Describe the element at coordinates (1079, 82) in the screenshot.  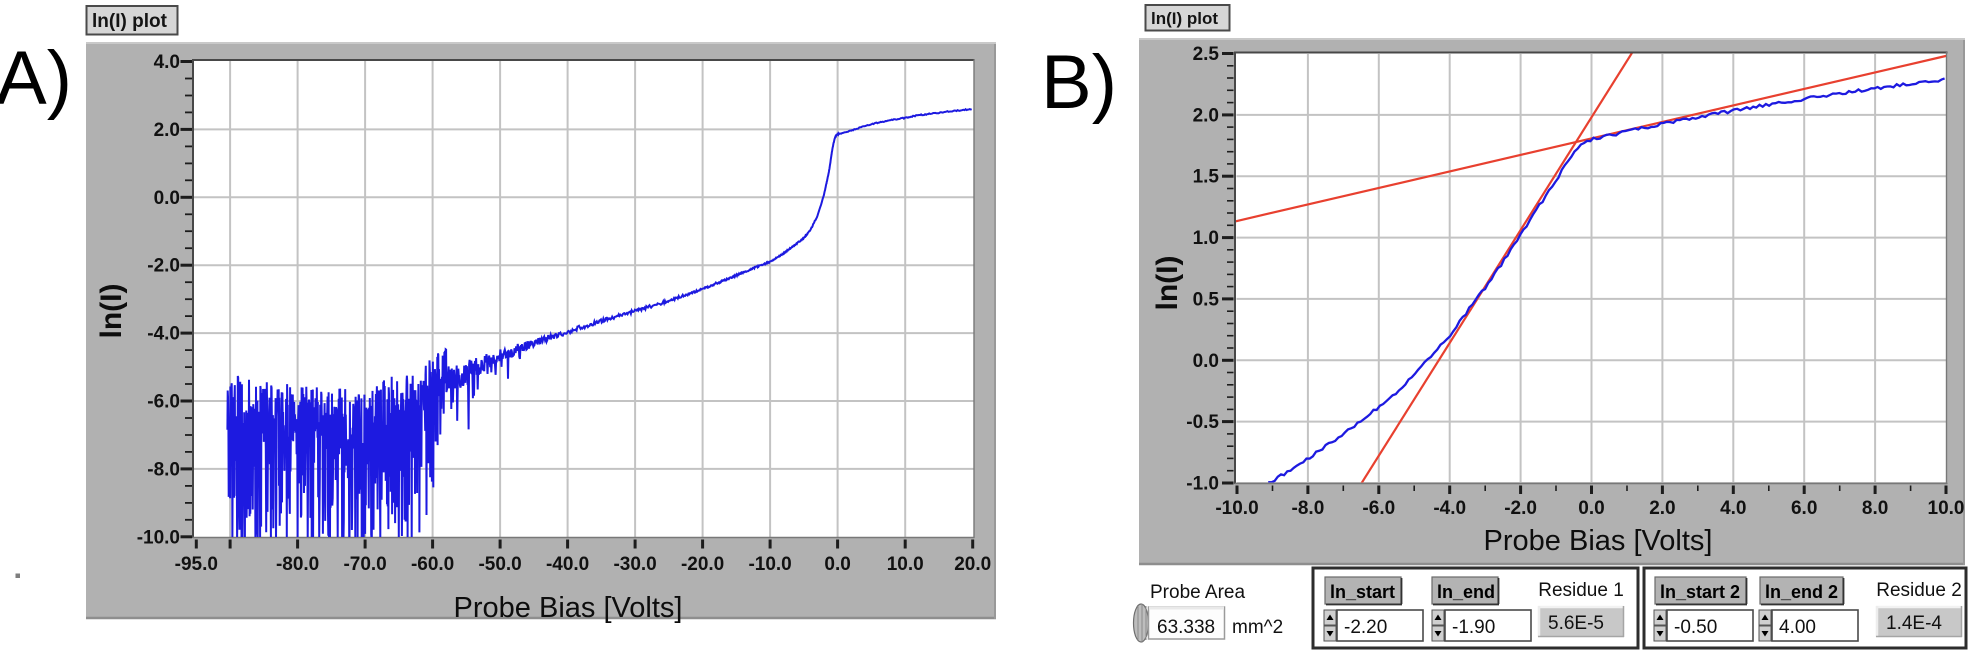
I see `svg-text: B)` at that location.